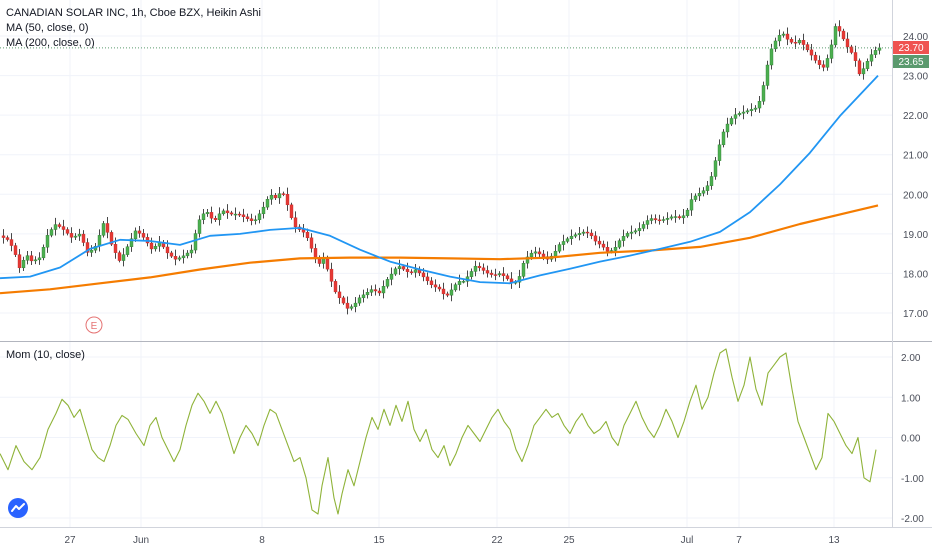  I want to click on price-tick-label: 18.00, so click(915, 274).